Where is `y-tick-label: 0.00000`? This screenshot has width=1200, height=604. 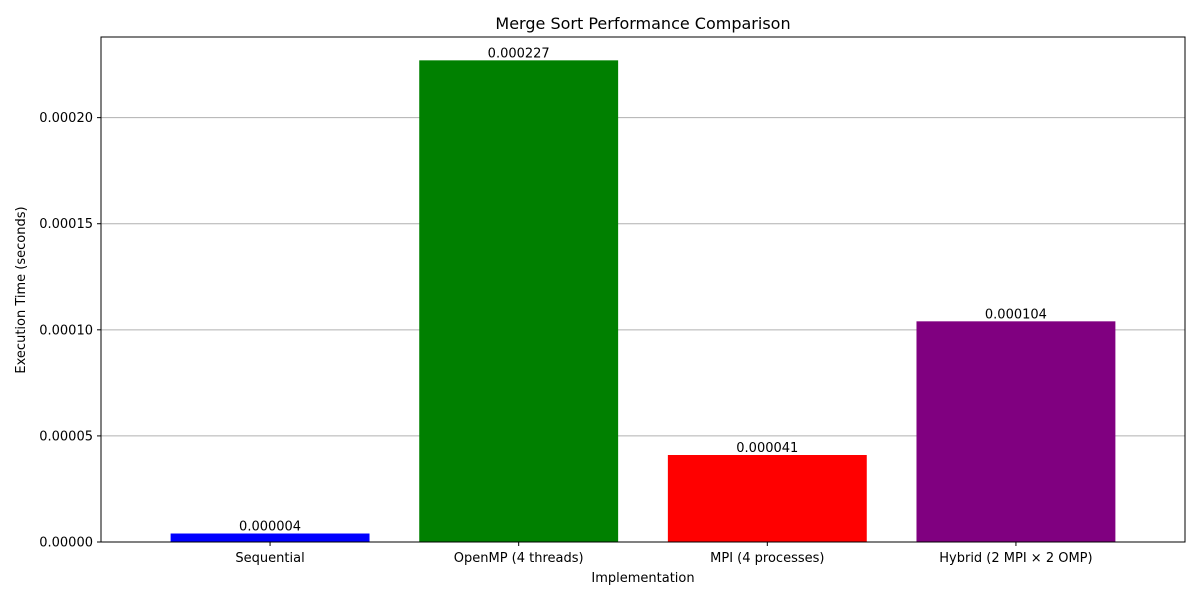
y-tick-label: 0.00000 is located at coordinates (66, 543).